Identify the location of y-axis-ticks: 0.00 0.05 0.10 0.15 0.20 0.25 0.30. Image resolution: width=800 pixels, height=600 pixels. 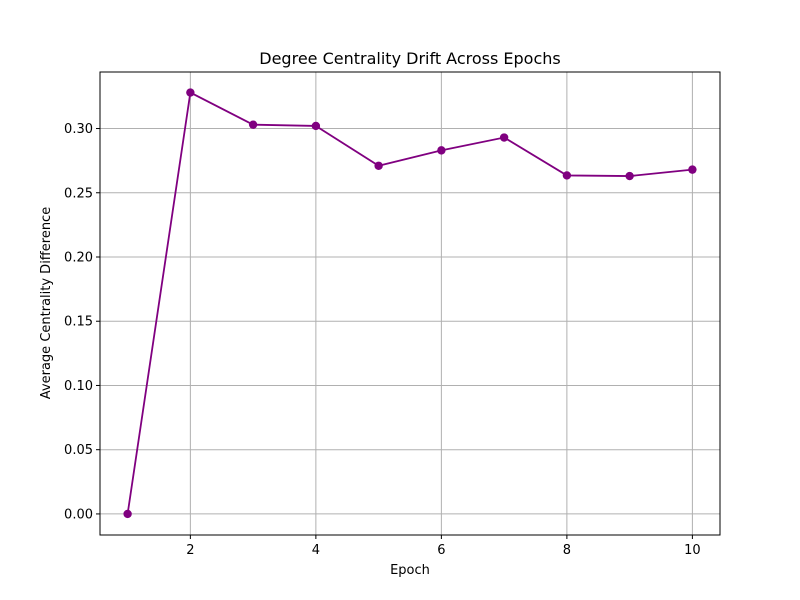
(82, 322).